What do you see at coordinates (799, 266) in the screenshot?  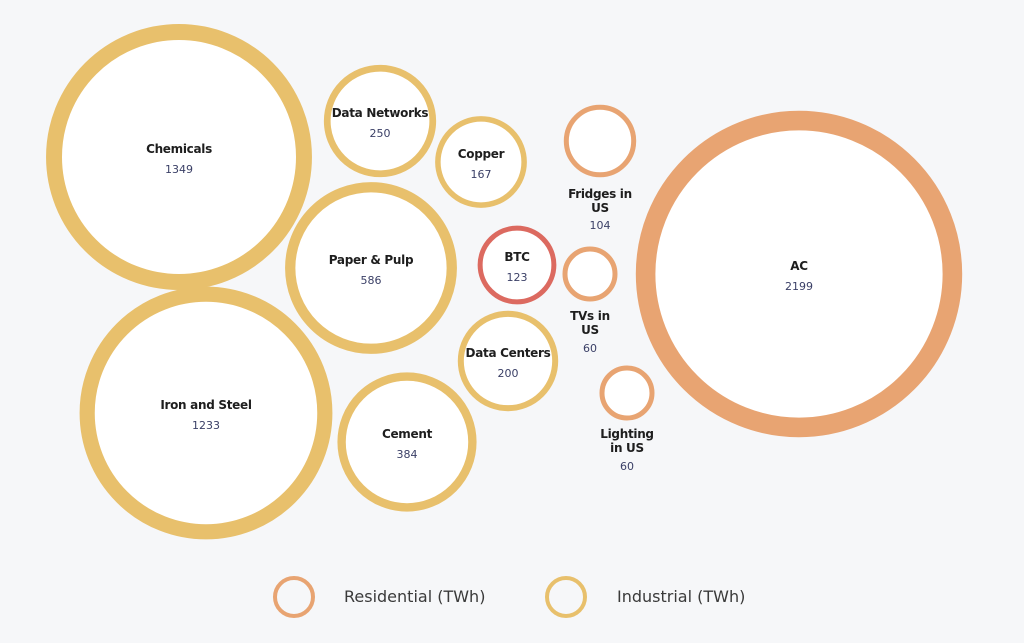 I see `bubble-label: AC` at bounding box center [799, 266].